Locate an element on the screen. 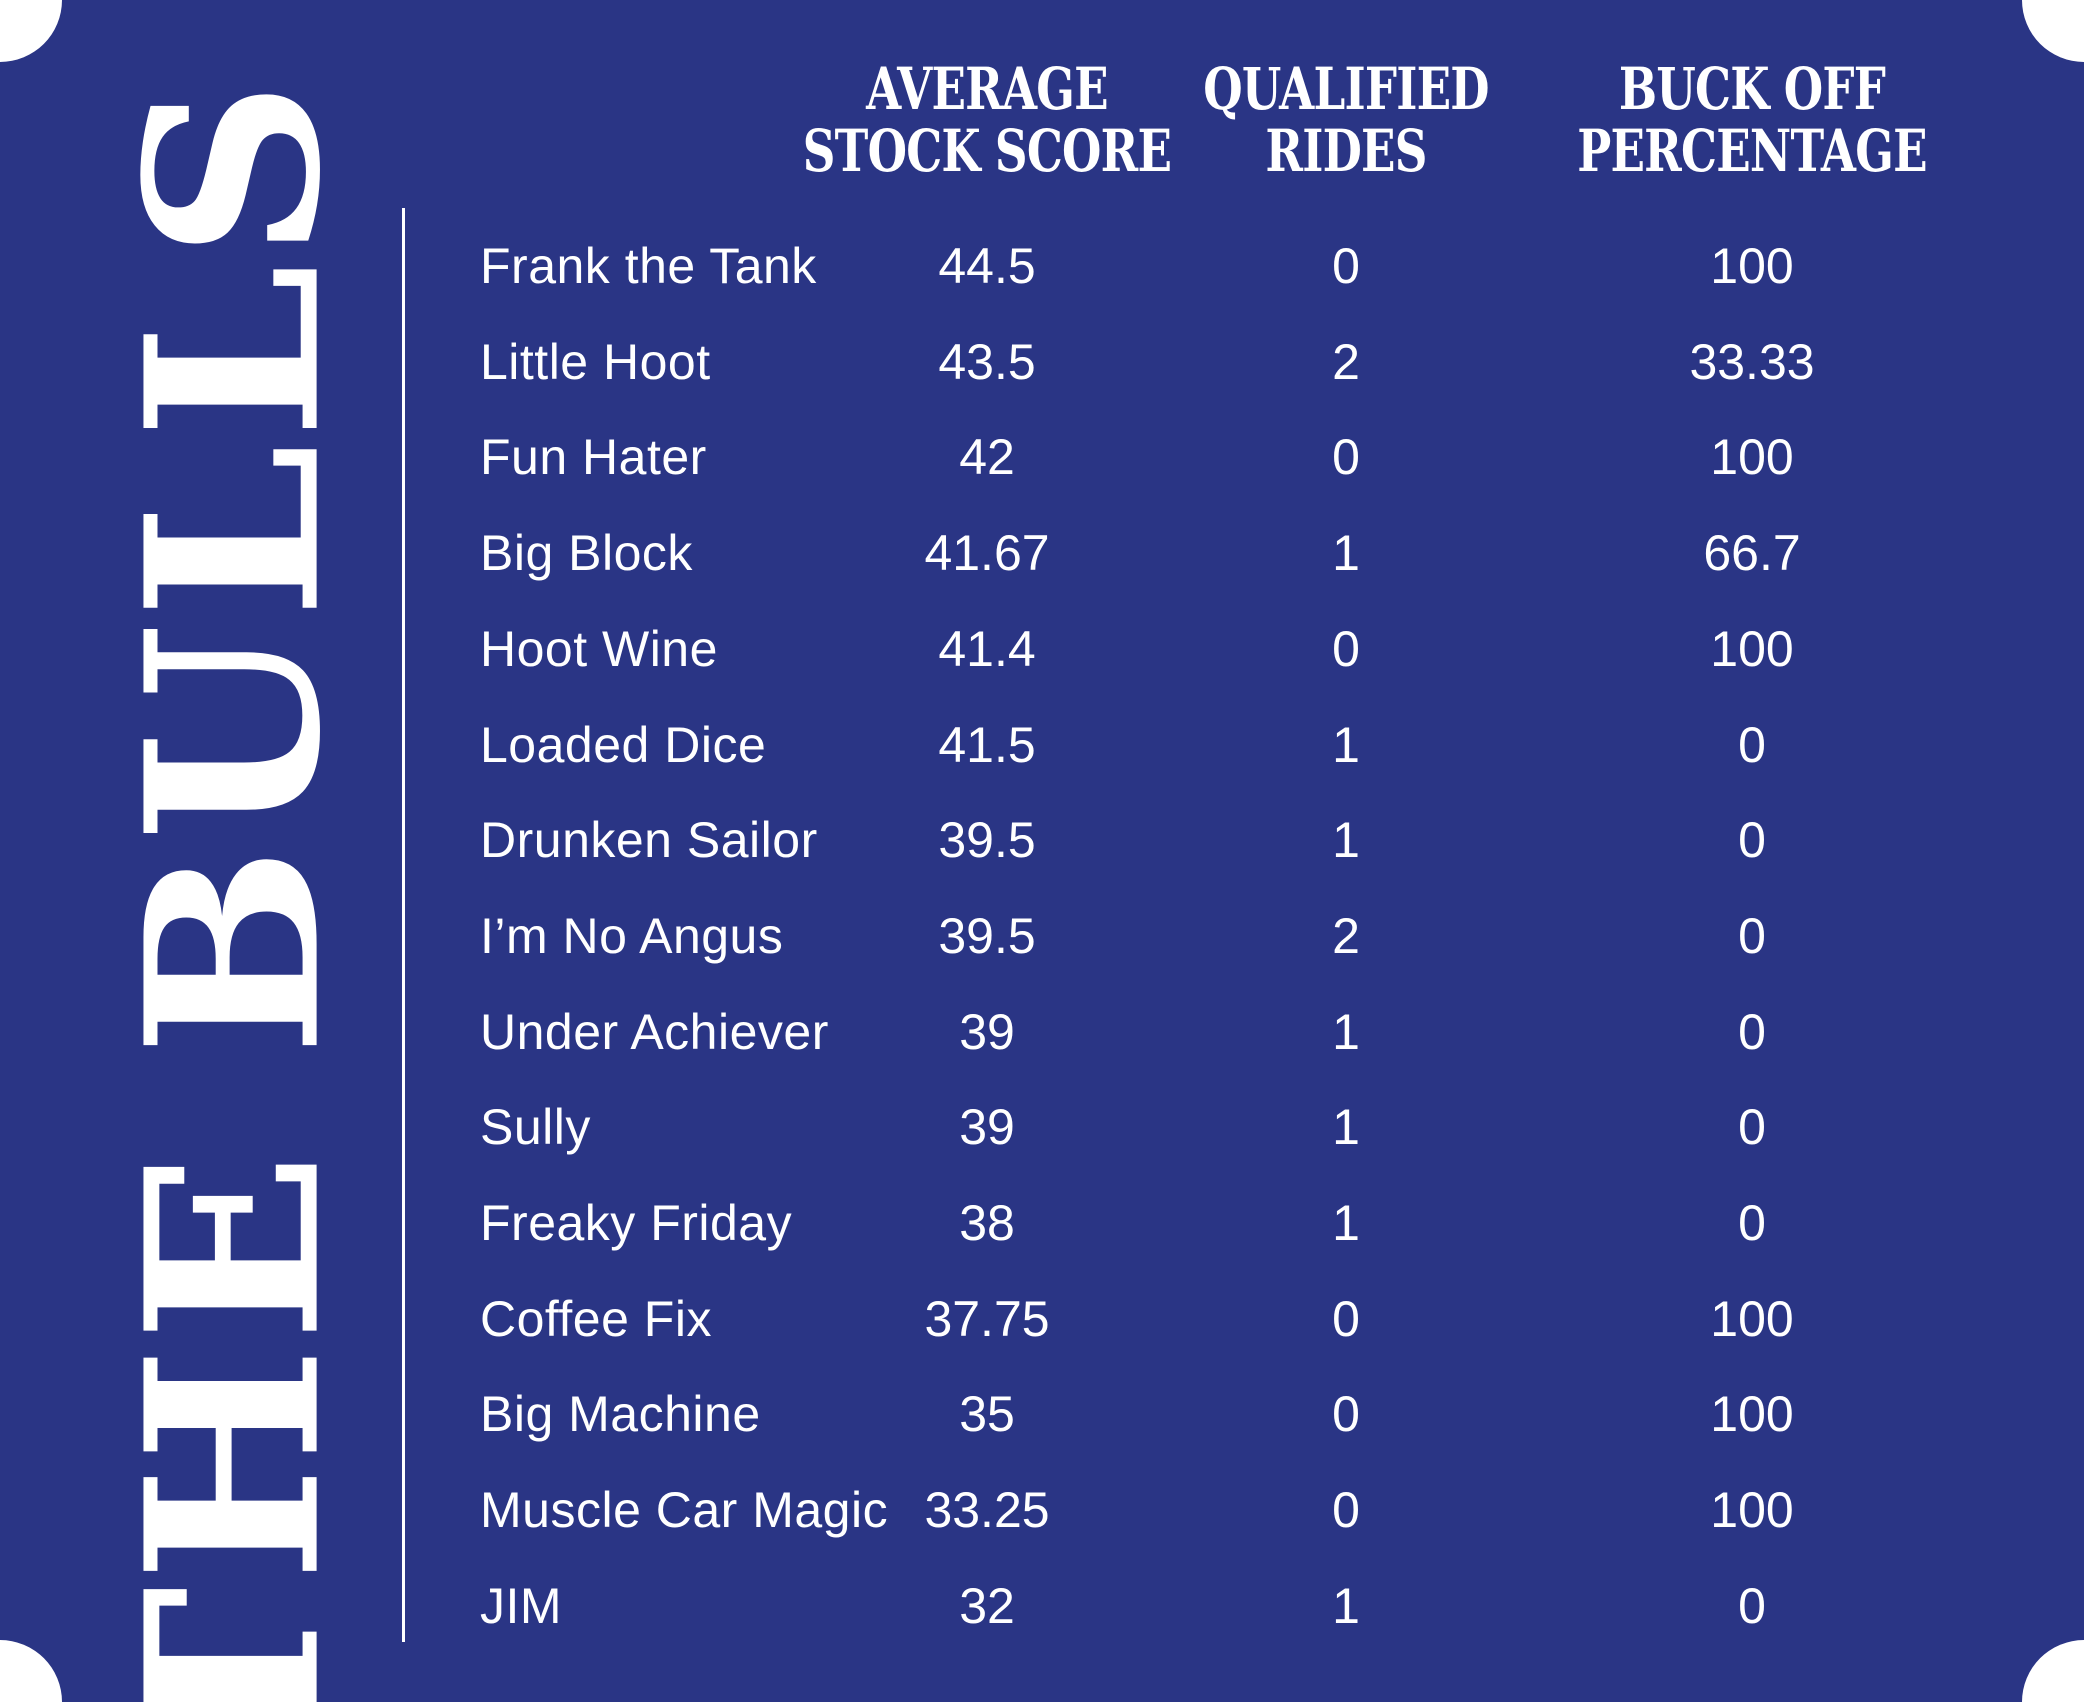 The width and height of the screenshot is (2084, 1702). bull-name: Frank the Tank is located at coordinates (648, 266).